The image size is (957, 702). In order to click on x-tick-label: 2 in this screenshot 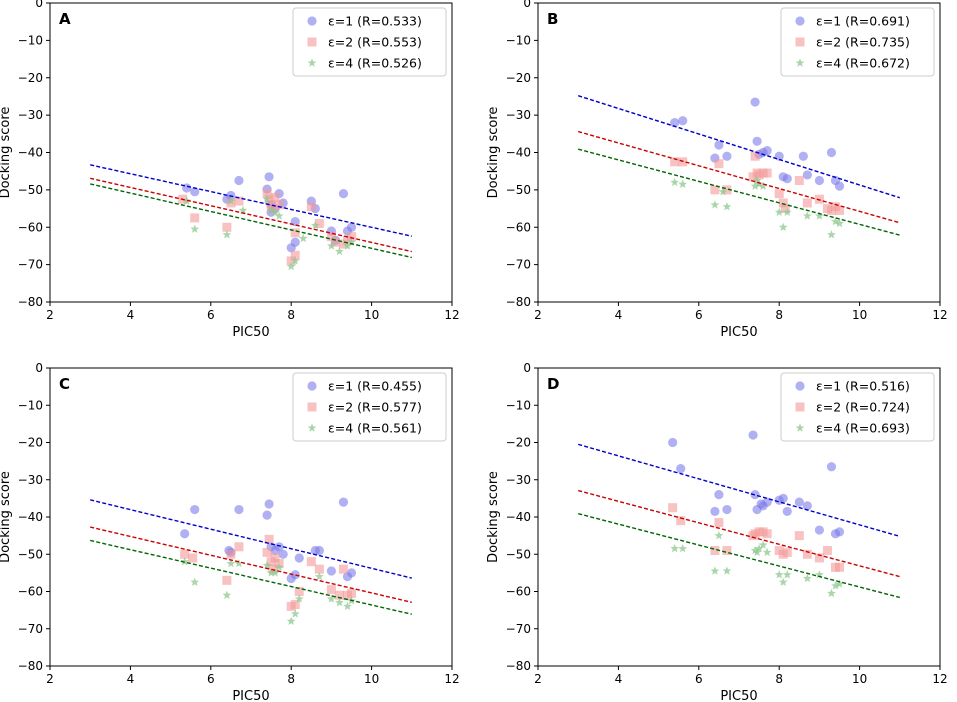, I will do `click(538, 679)`.